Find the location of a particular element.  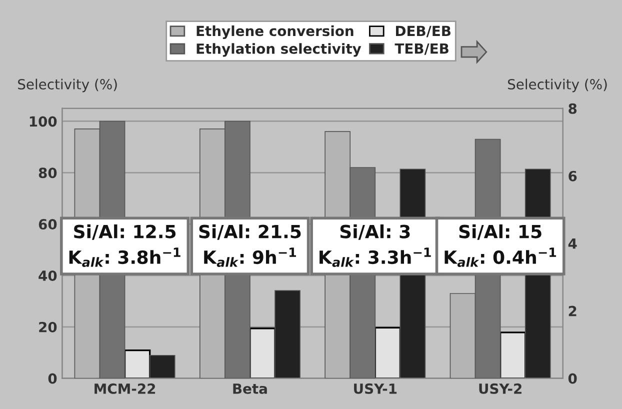

x-tick-label: USY-1 is located at coordinates (375, 388).